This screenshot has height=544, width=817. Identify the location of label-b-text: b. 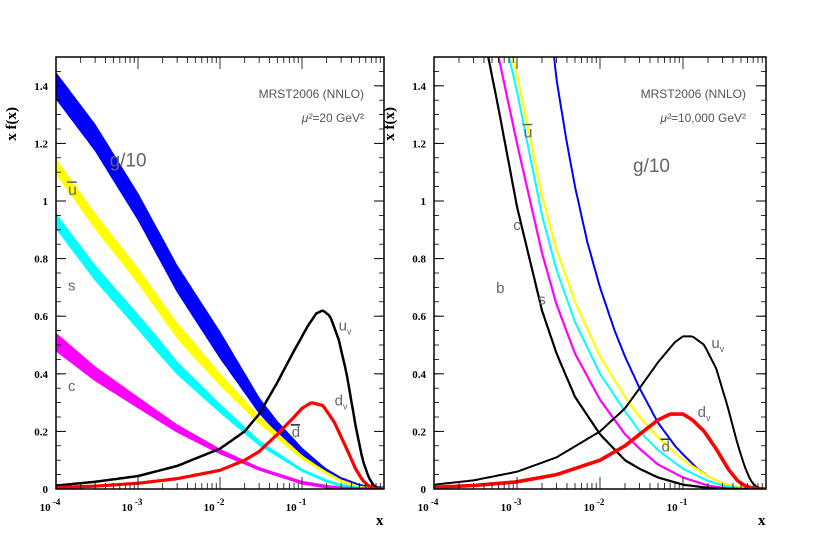
(500, 288).